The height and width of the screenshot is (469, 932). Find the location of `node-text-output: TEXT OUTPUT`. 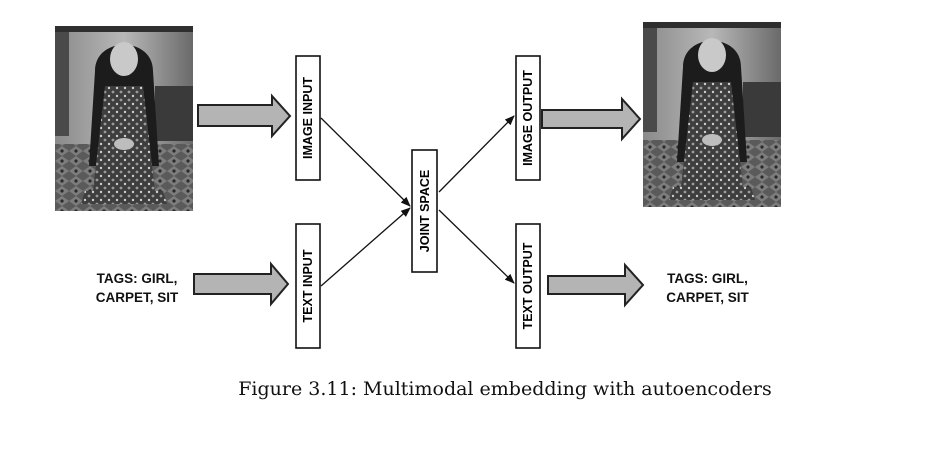

node-text-output: TEXT OUTPUT is located at coordinates (528, 286).